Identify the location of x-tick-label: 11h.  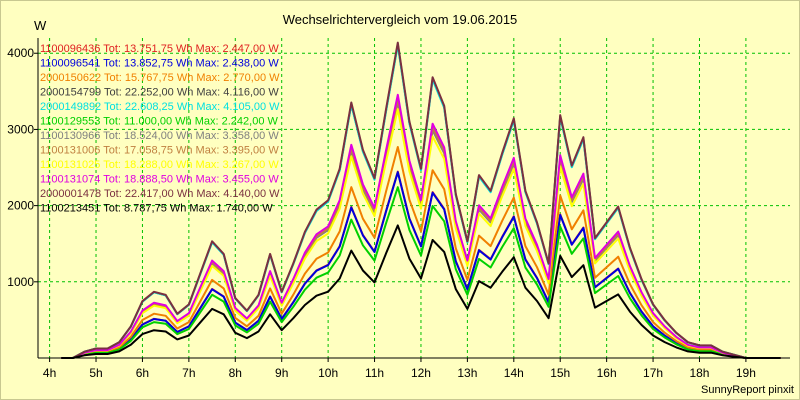
(374, 373).